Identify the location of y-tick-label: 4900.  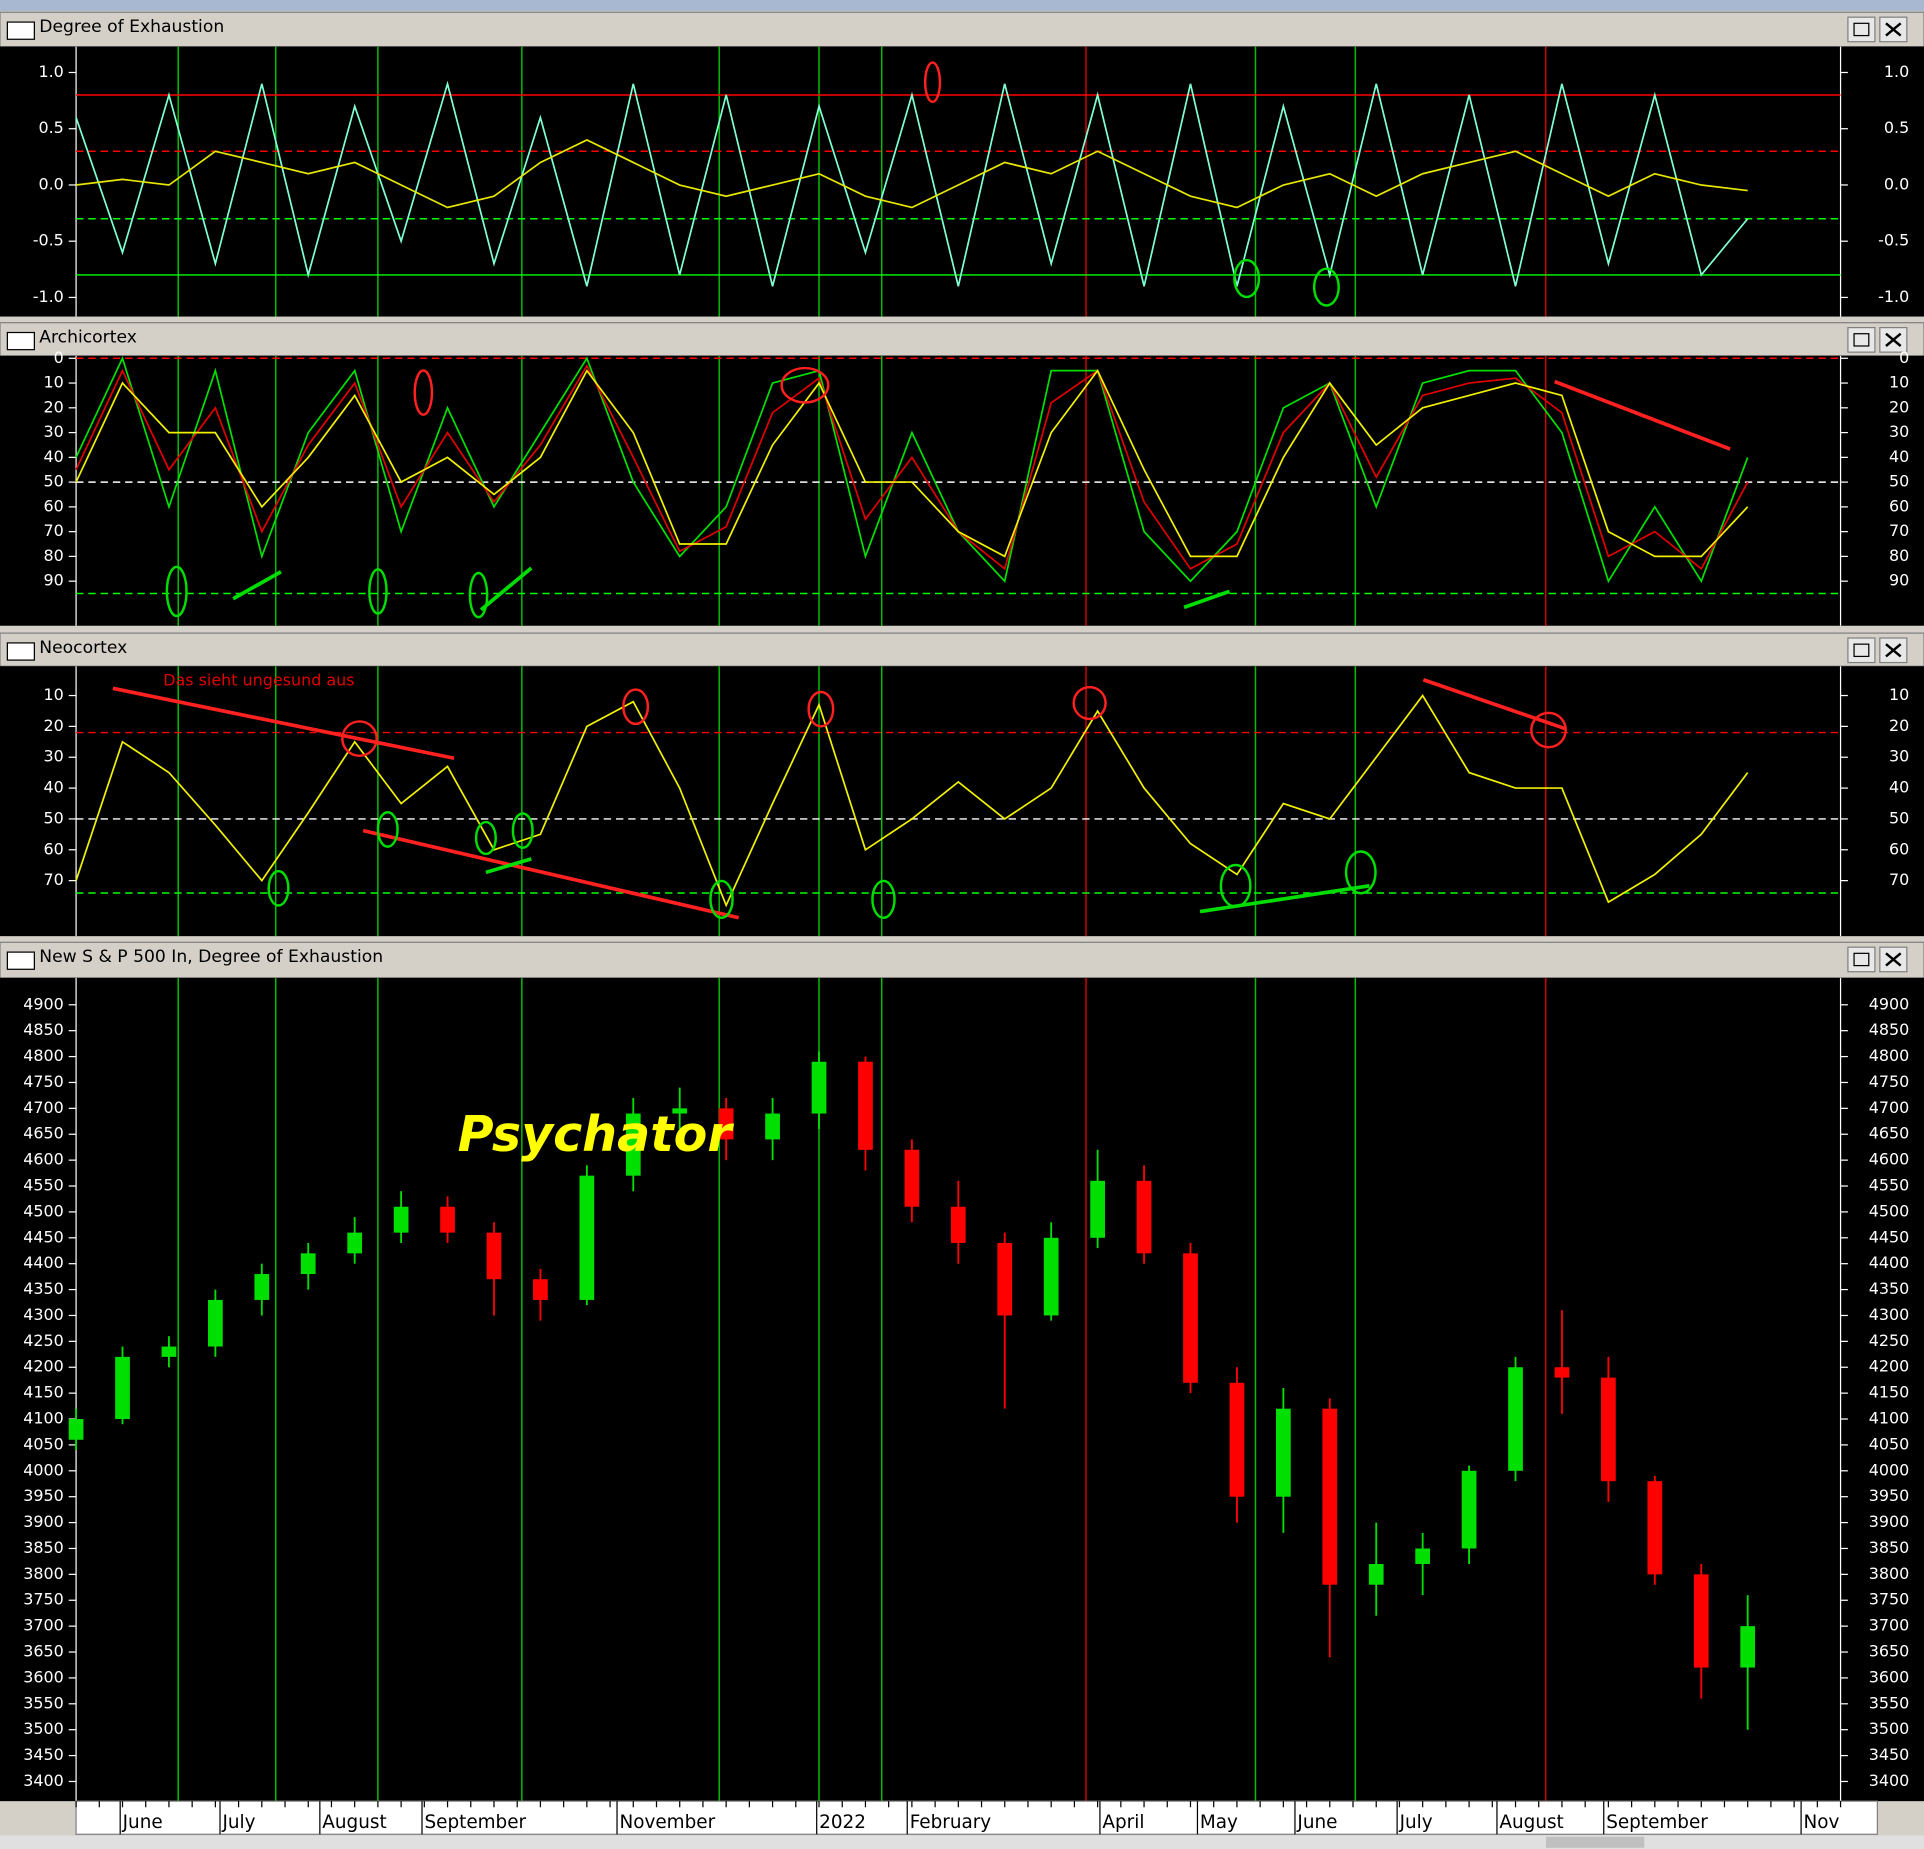
(43, 1003).